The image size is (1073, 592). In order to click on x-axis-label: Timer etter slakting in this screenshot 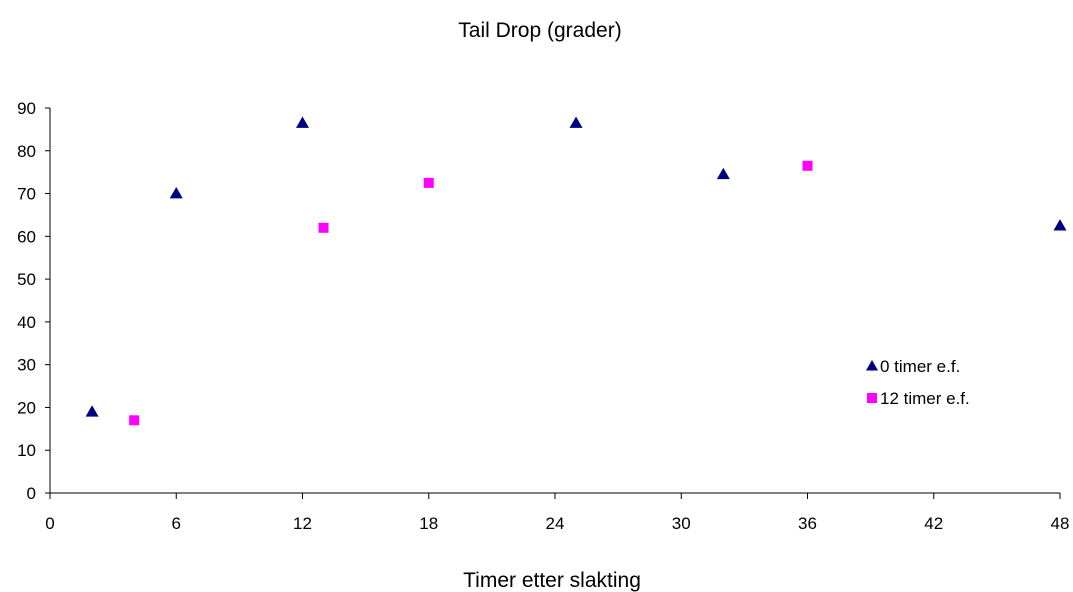, I will do `click(552, 580)`.